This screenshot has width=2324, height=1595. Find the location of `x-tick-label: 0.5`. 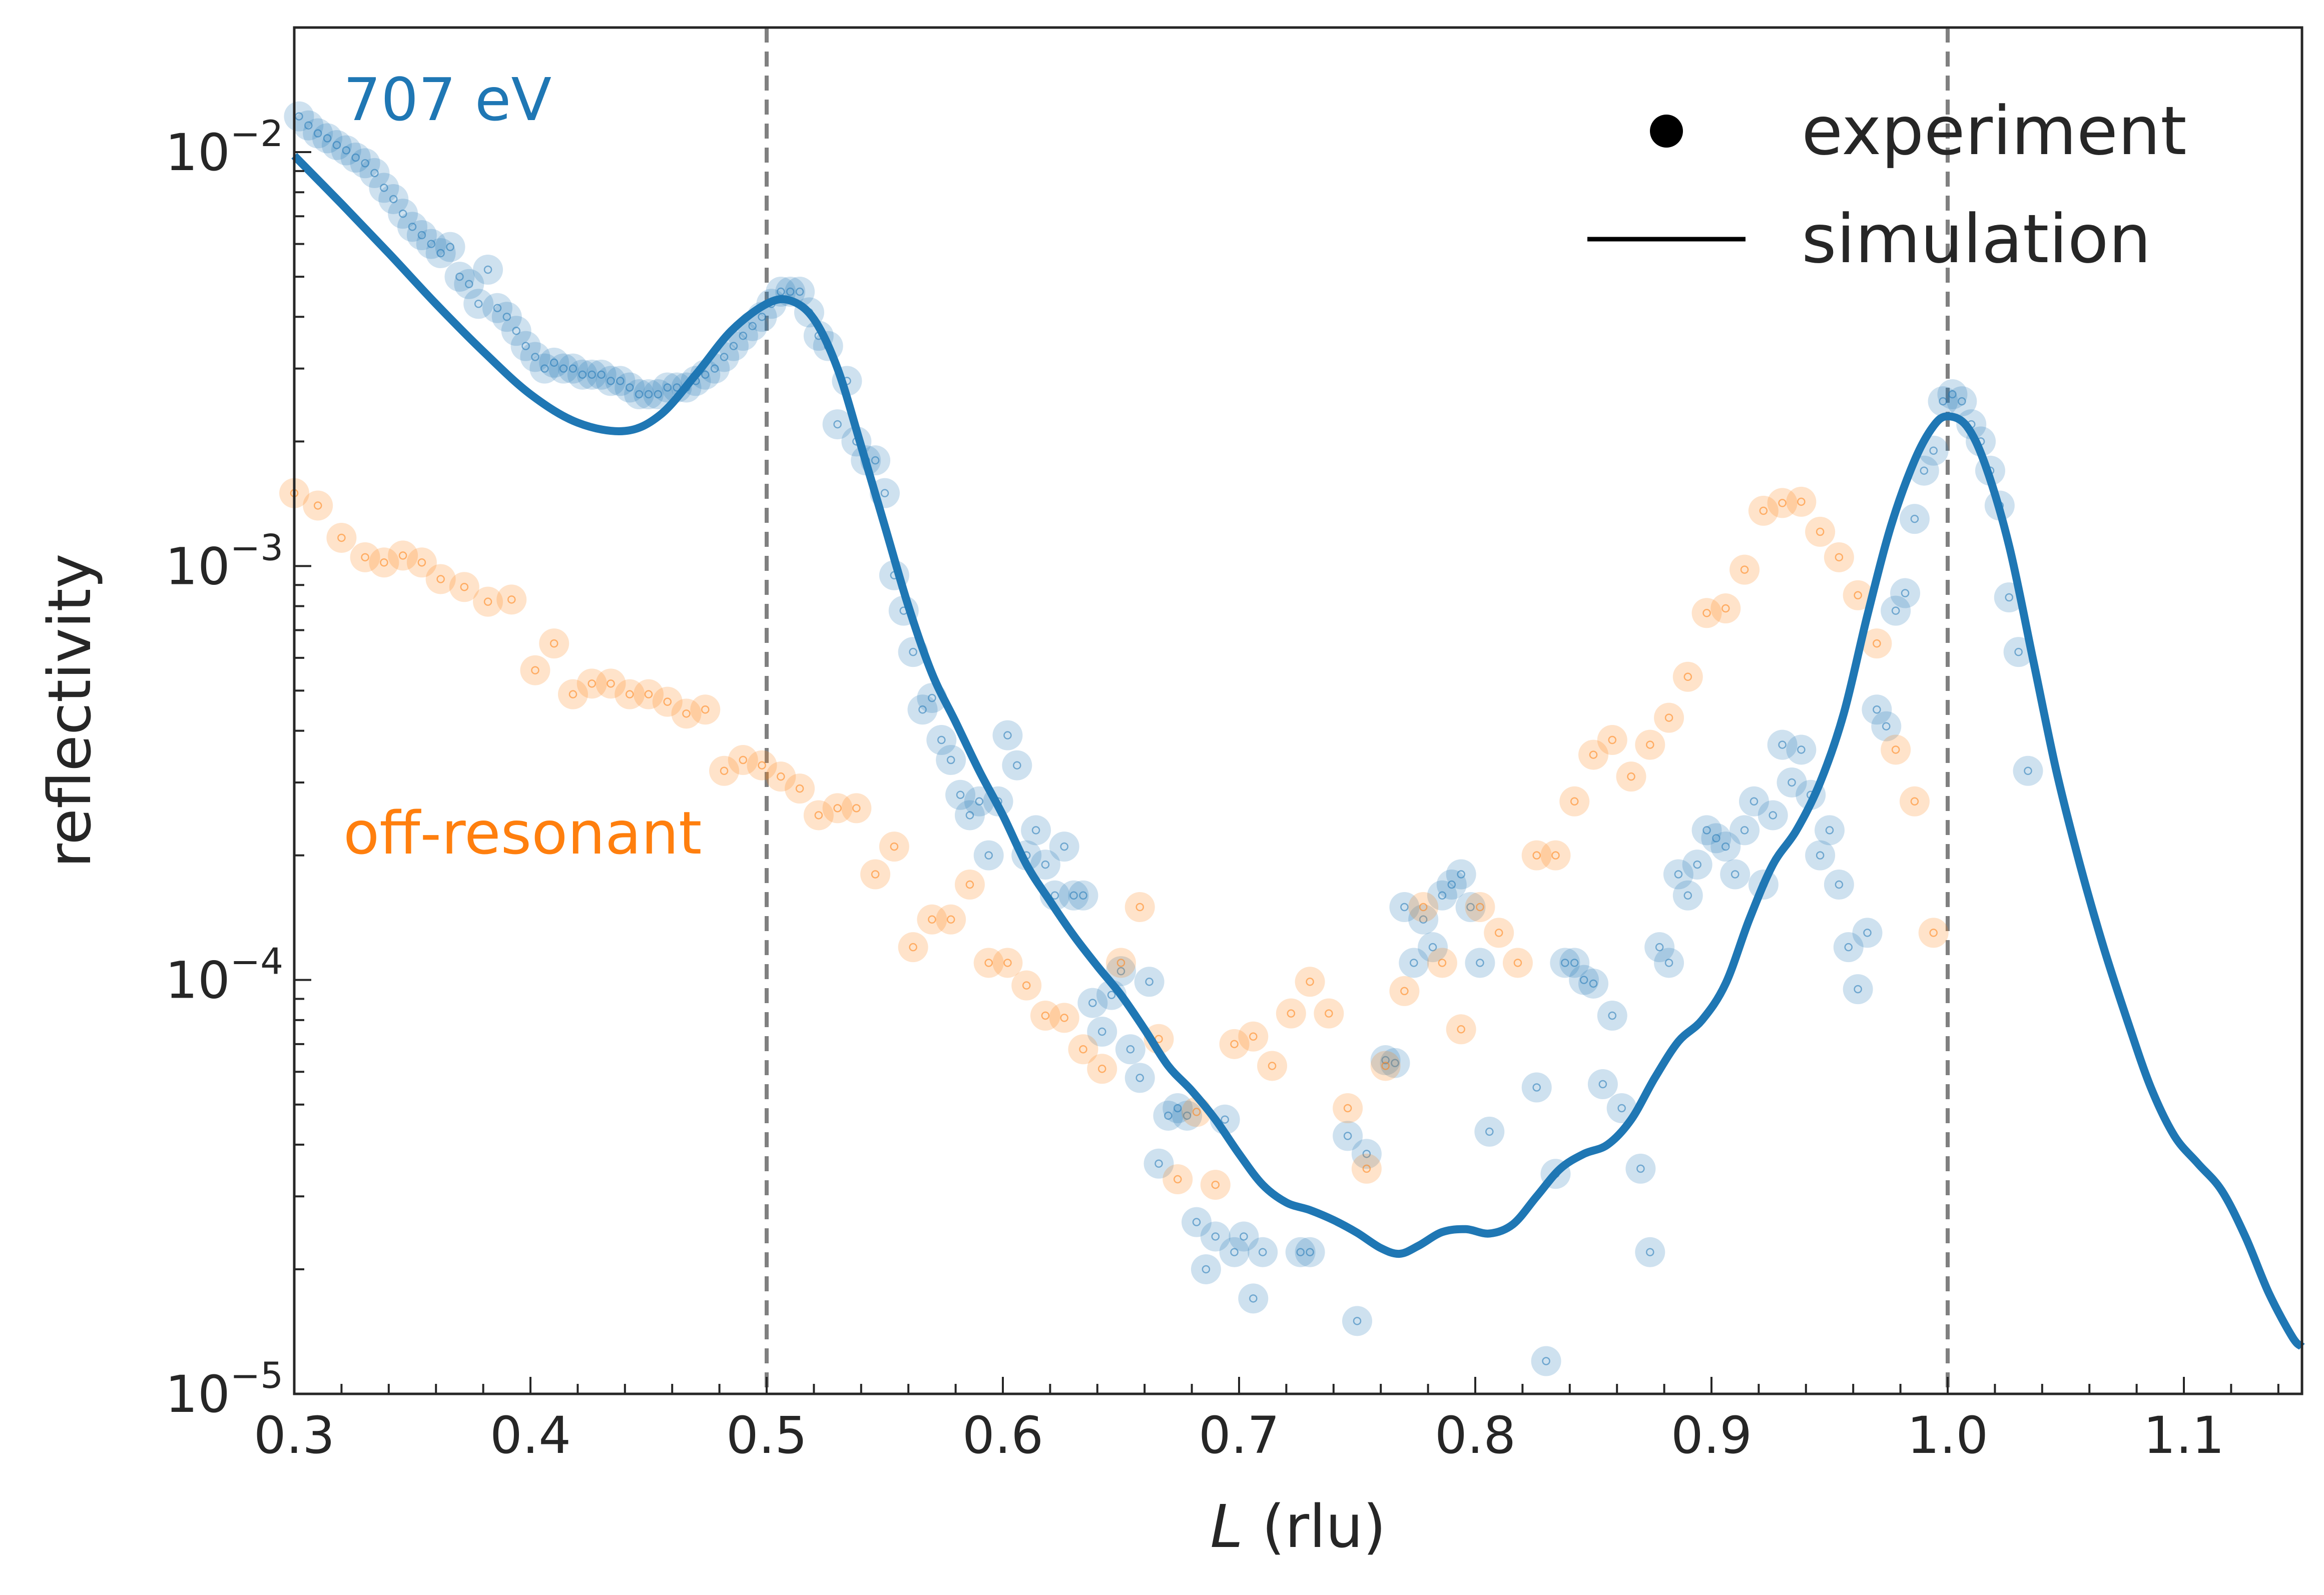

x-tick-label: 0.5 is located at coordinates (766, 1436).